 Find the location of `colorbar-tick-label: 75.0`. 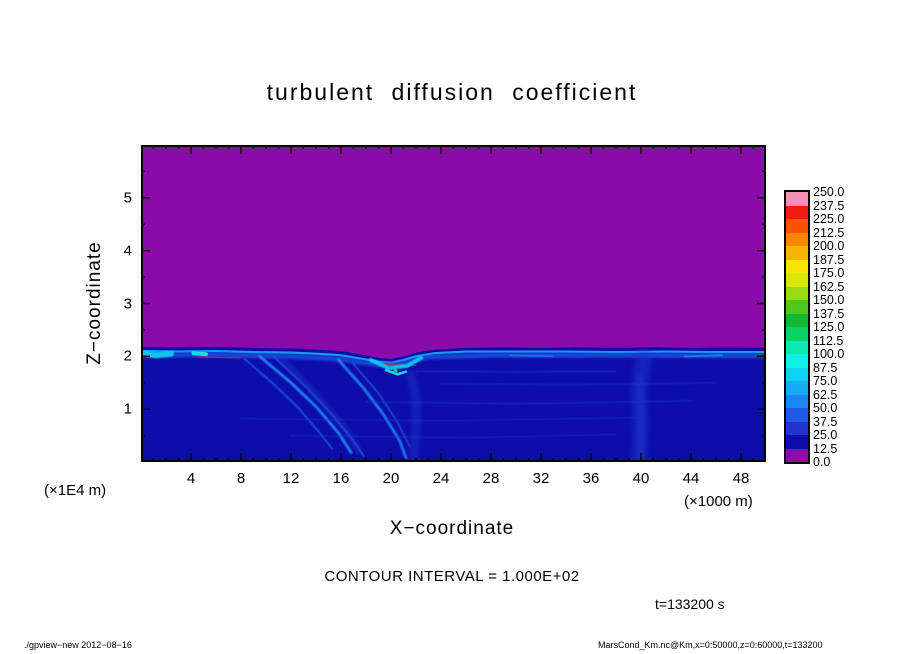

colorbar-tick-label: 75.0 is located at coordinates (825, 381).